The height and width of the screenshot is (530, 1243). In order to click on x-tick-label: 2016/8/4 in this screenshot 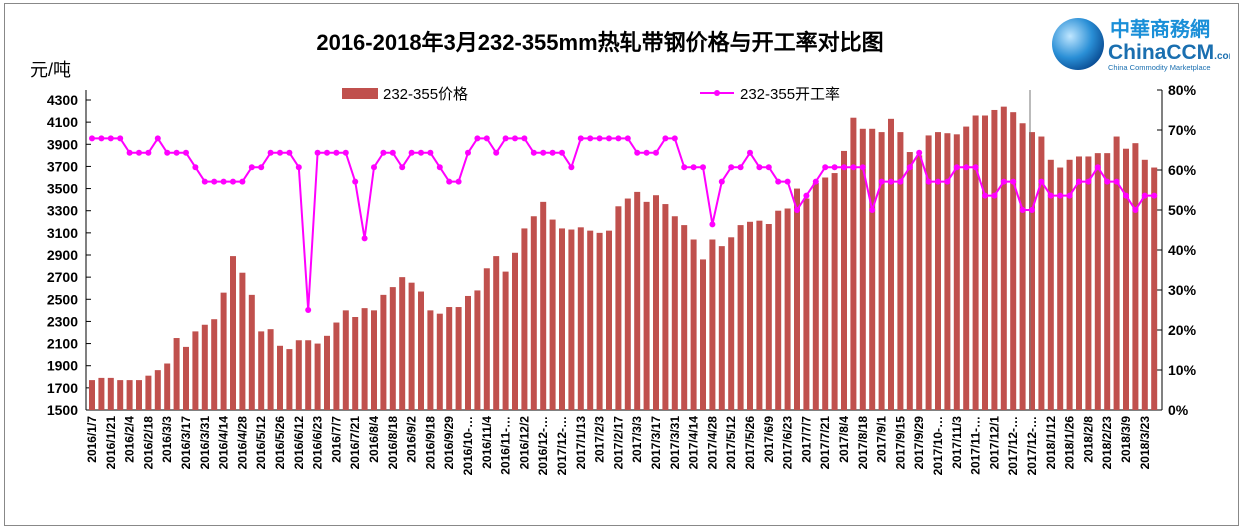, I will do `click(374, 439)`.